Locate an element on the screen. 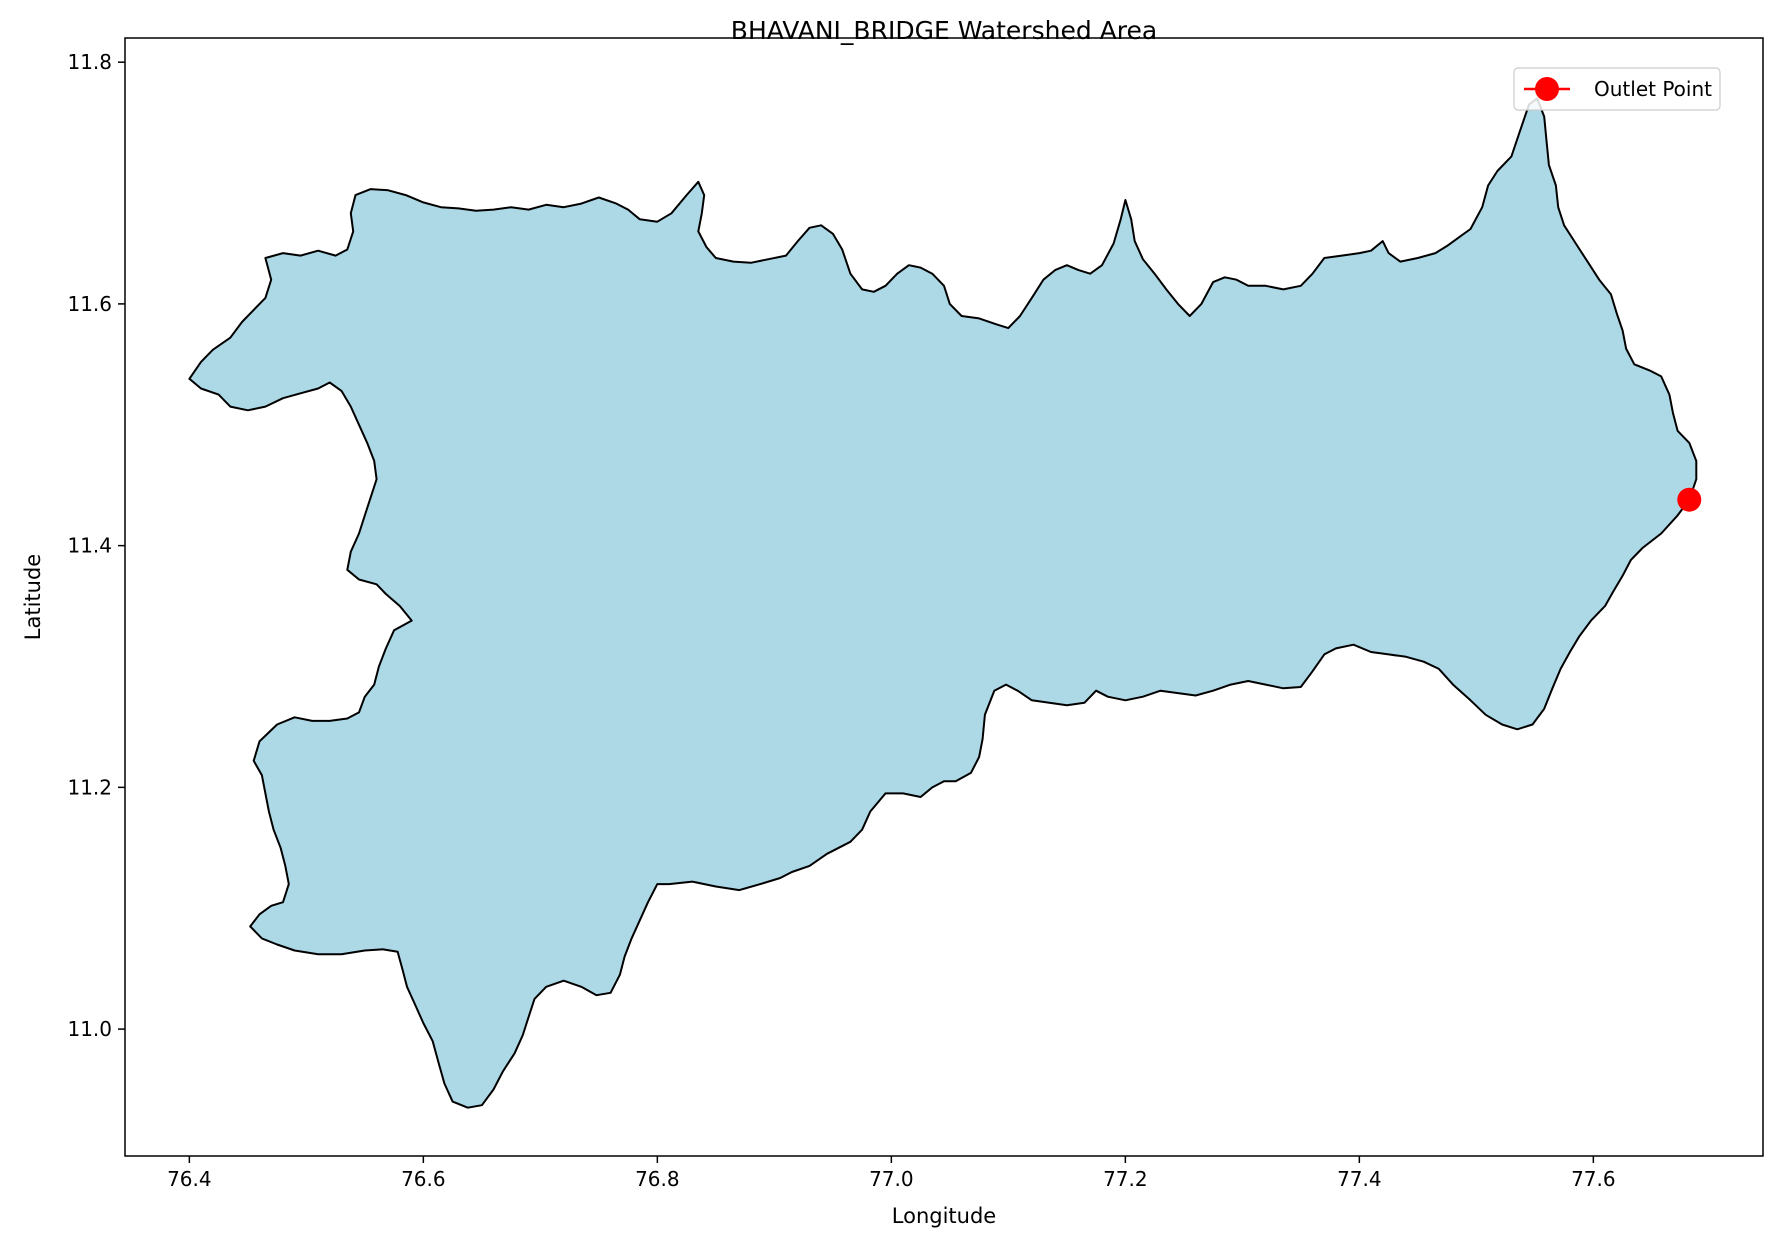 This screenshot has width=1780, height=1246. outlet-point-layer is located at coordinates (1689, 499).